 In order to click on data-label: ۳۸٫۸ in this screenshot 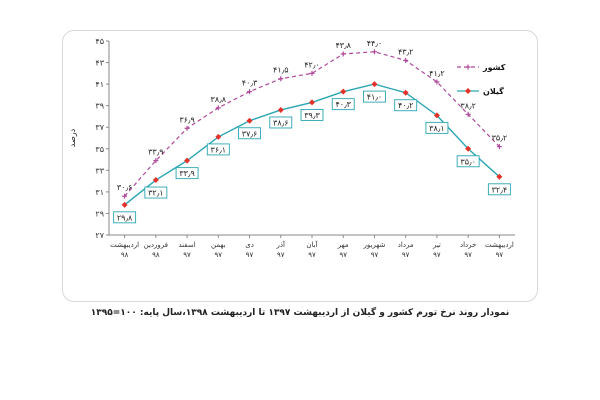, I will do `click(219, 99)`.